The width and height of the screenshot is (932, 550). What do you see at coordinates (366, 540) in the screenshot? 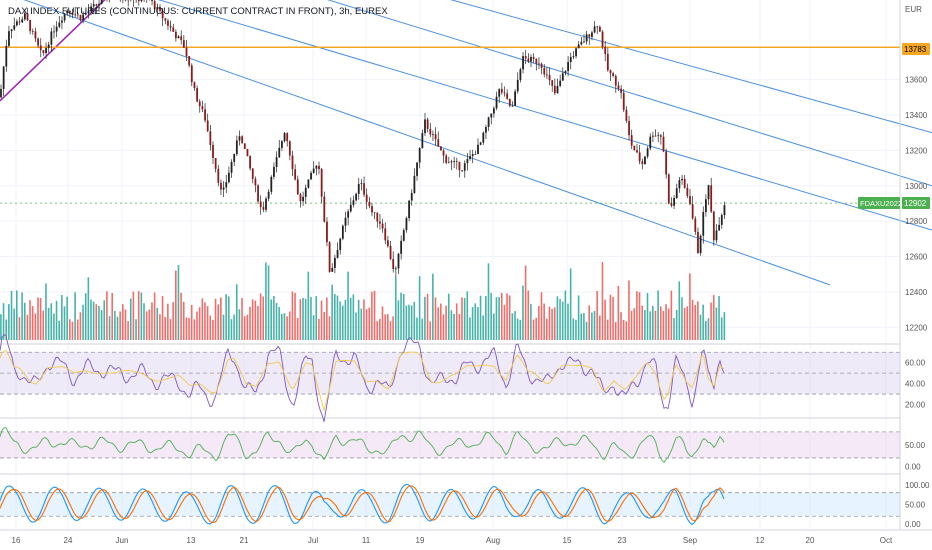
I see `time-tick-label: 11` at bounding box center [366, 540].